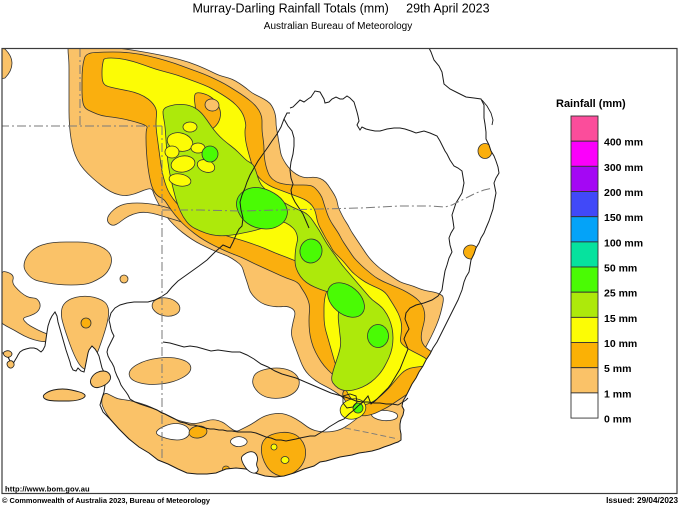  I want to click on svg-text:Australian Bureau of Meteorolo: Australian Bureau of Meteorology, so click(338, 26).